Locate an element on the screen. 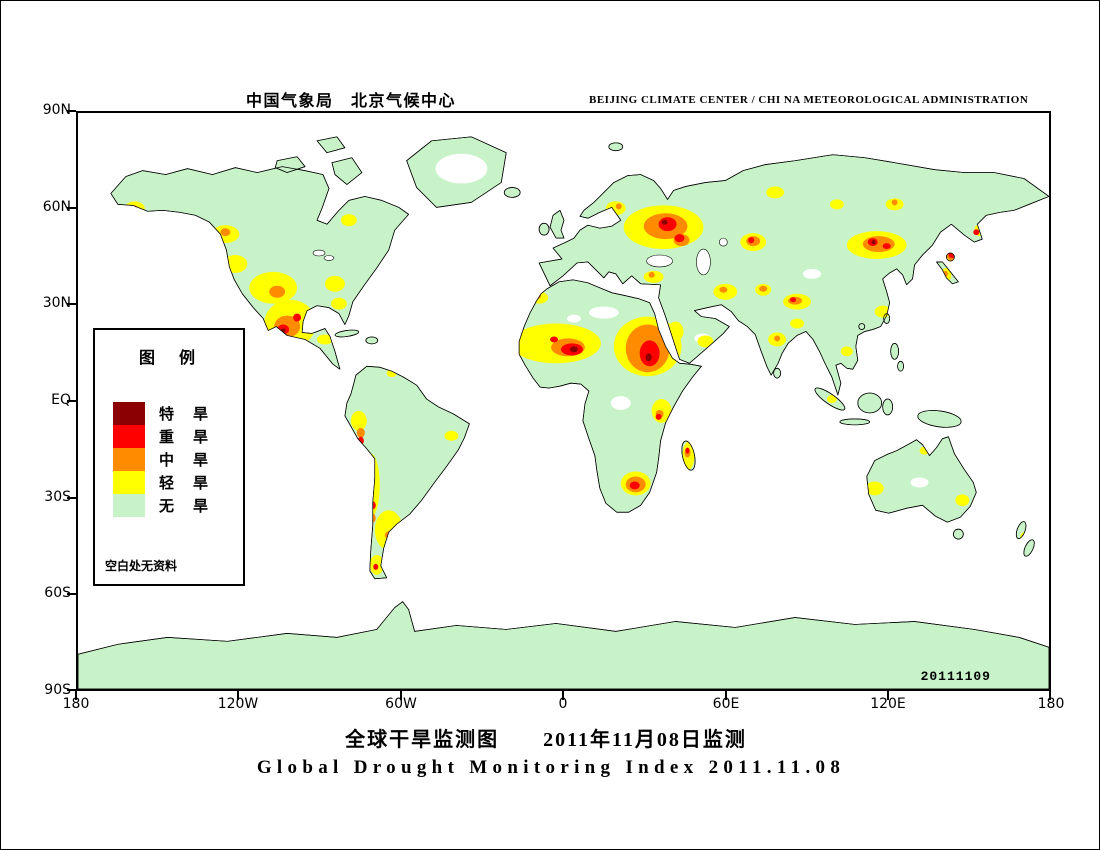 This screenshot has width=1100, height=850. legend-label: 中 旱 is located at coordinates (185, 461).